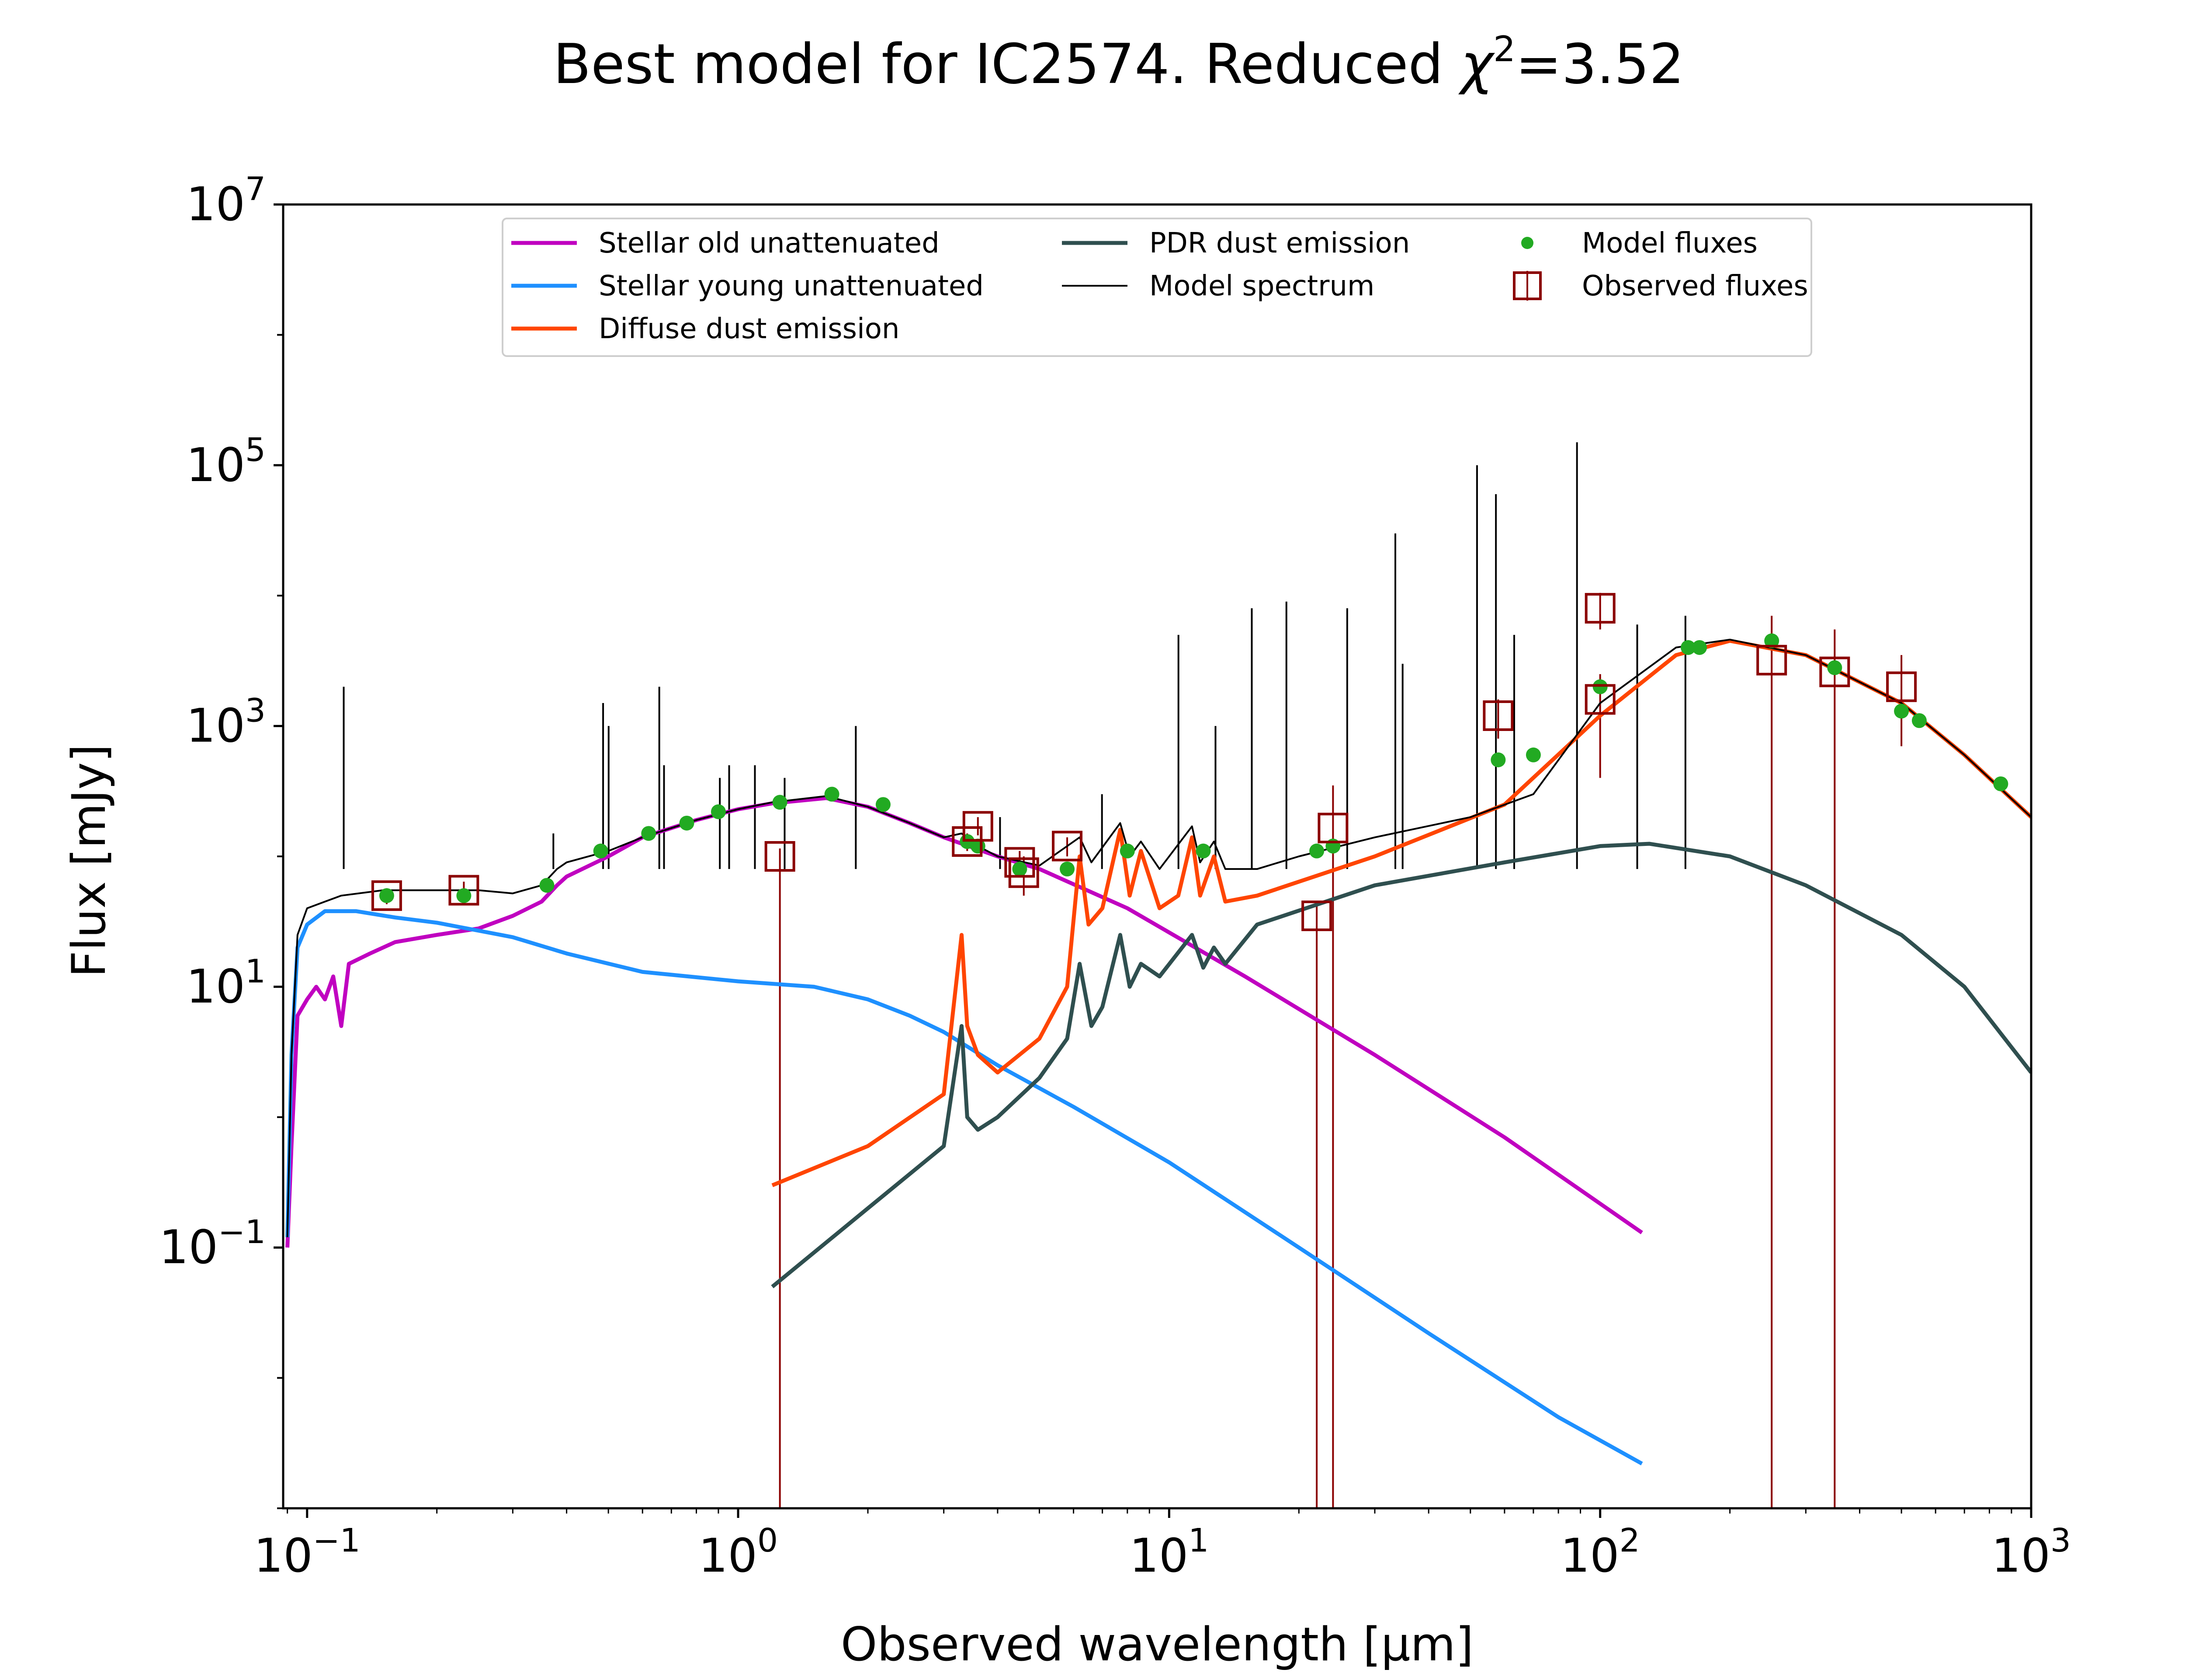 Image resolution: width=2185 pixels, height=1680 pixels. I want to click on y-tick-label: 10⁵, so click(226, 462).